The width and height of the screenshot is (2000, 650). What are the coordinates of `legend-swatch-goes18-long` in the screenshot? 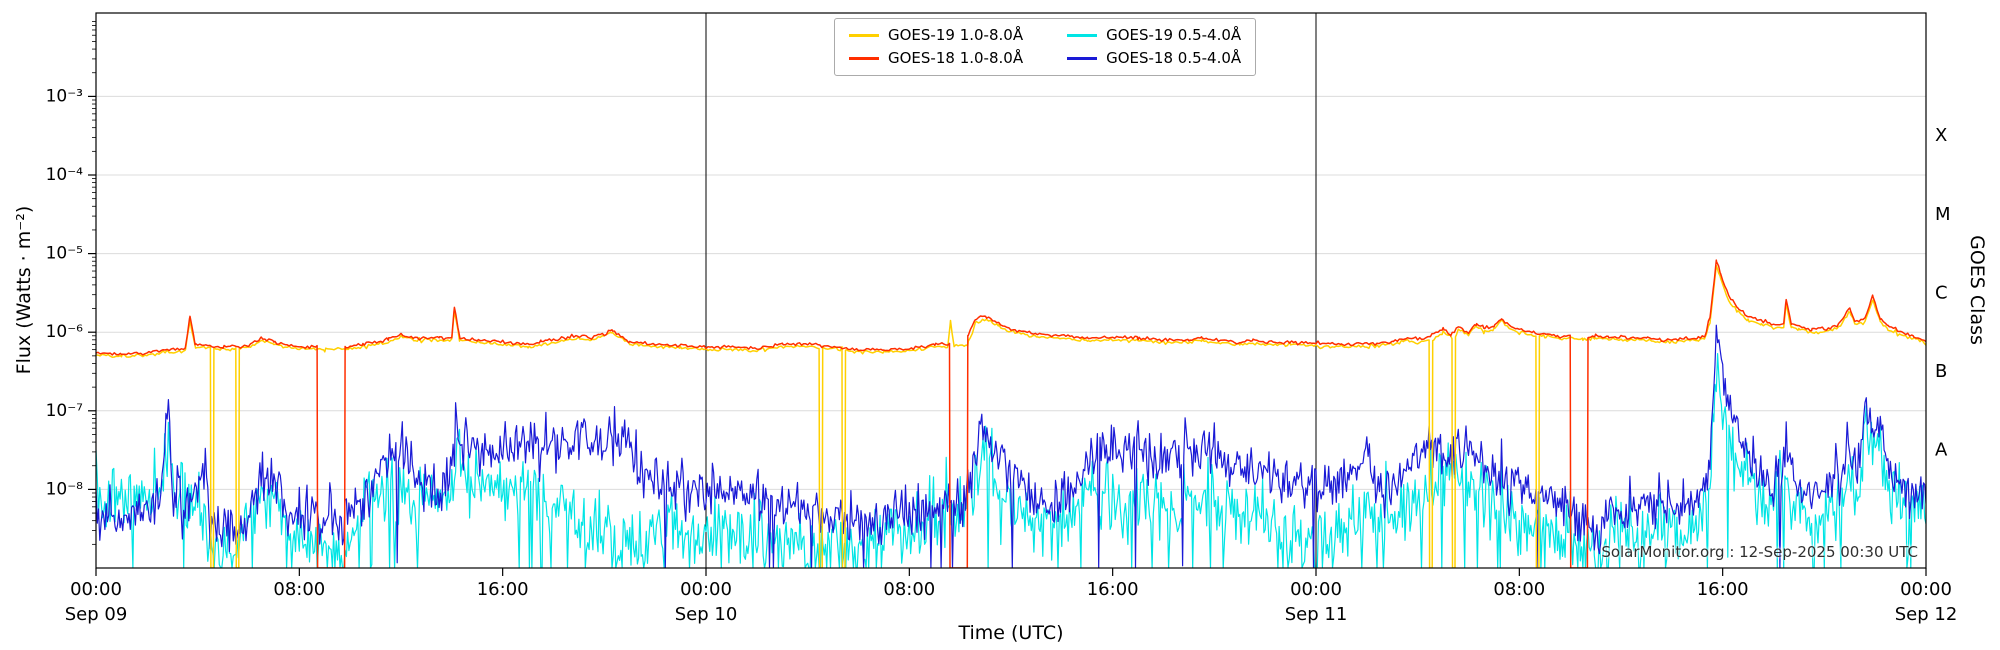 It's located at (864, 58).